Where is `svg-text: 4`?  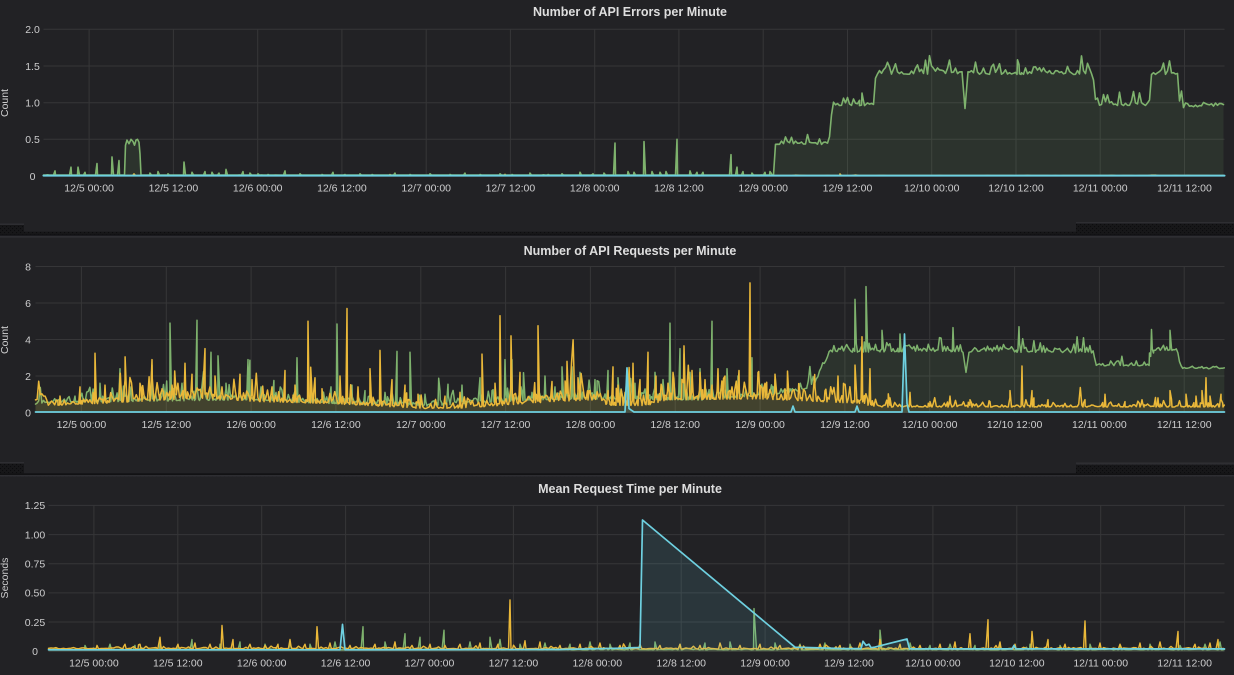 svg-text: 4 is located at coordinates (28, 340).